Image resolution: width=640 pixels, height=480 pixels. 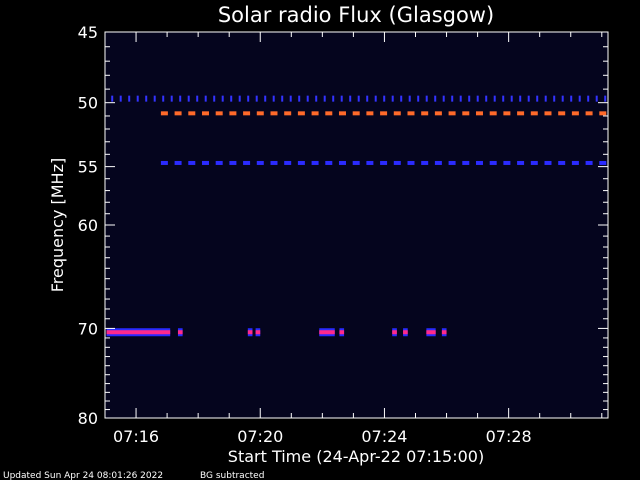 I want to click on y-axis-label: Frequency [MHz], so click(x=57, y=225).